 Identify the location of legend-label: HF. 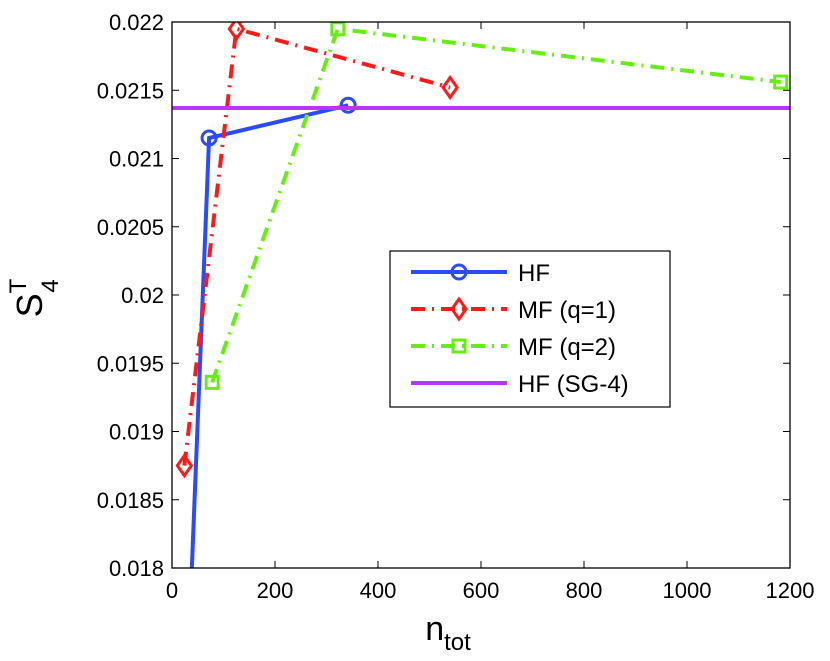
(534, 273).